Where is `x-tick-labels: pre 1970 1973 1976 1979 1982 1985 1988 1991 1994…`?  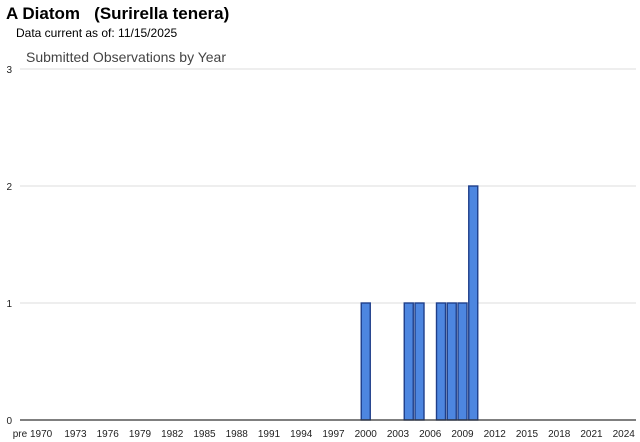 x-tick-labels: pre 1970 1973 1976 1979 1982 1985 1988 1991 1994… is located at coordinates (324, 434).